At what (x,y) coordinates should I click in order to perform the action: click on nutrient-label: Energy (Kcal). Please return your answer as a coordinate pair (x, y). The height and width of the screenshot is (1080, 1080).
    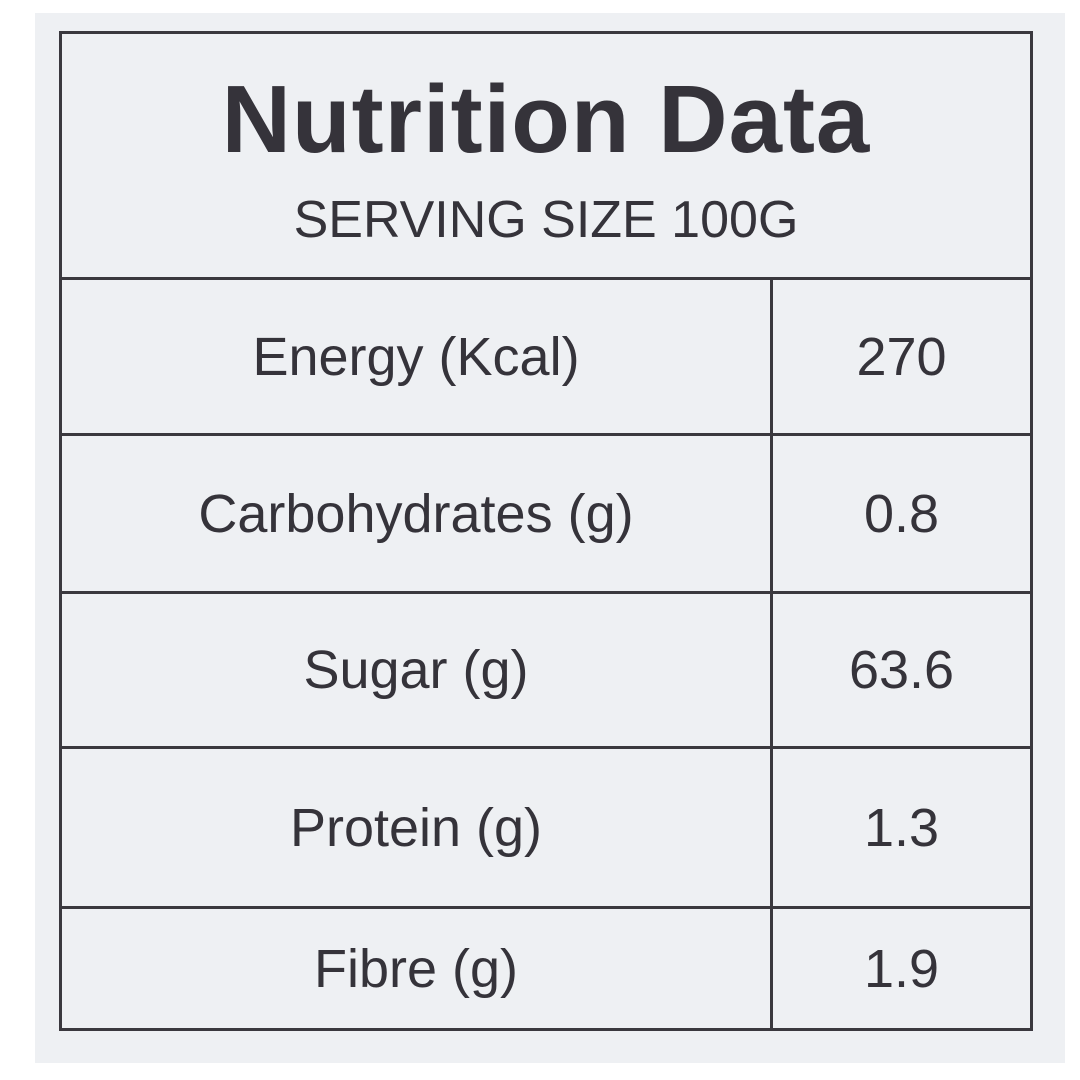
    Looking at the image, I should click on (417, 356).